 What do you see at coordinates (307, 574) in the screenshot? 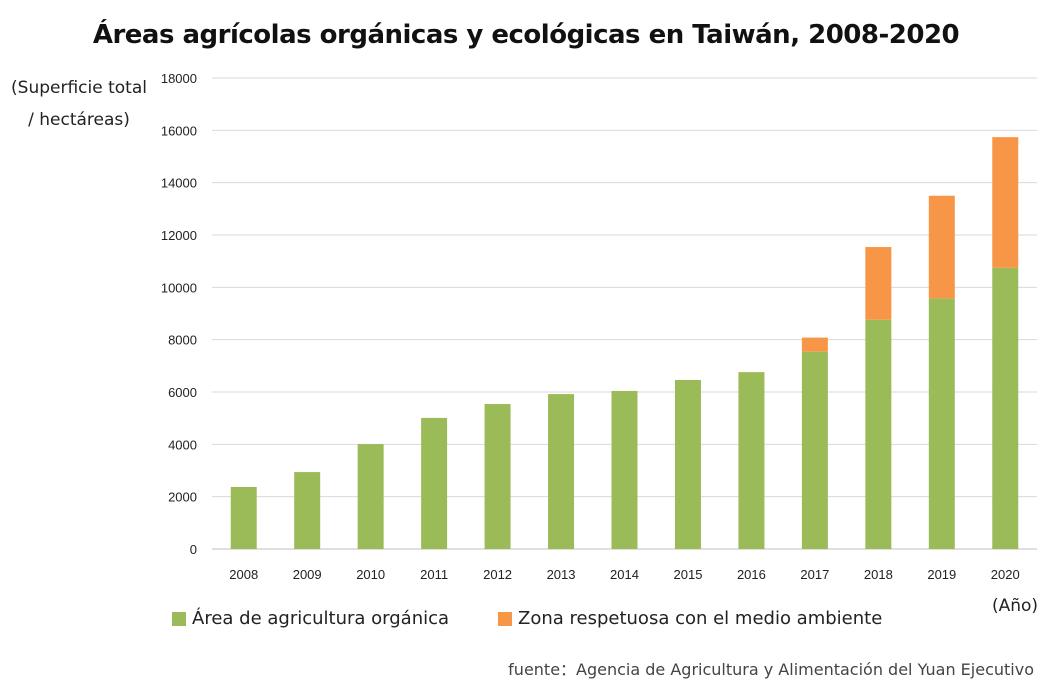
I see `x-tick-label: 2009` at bounding box center [307, 574].